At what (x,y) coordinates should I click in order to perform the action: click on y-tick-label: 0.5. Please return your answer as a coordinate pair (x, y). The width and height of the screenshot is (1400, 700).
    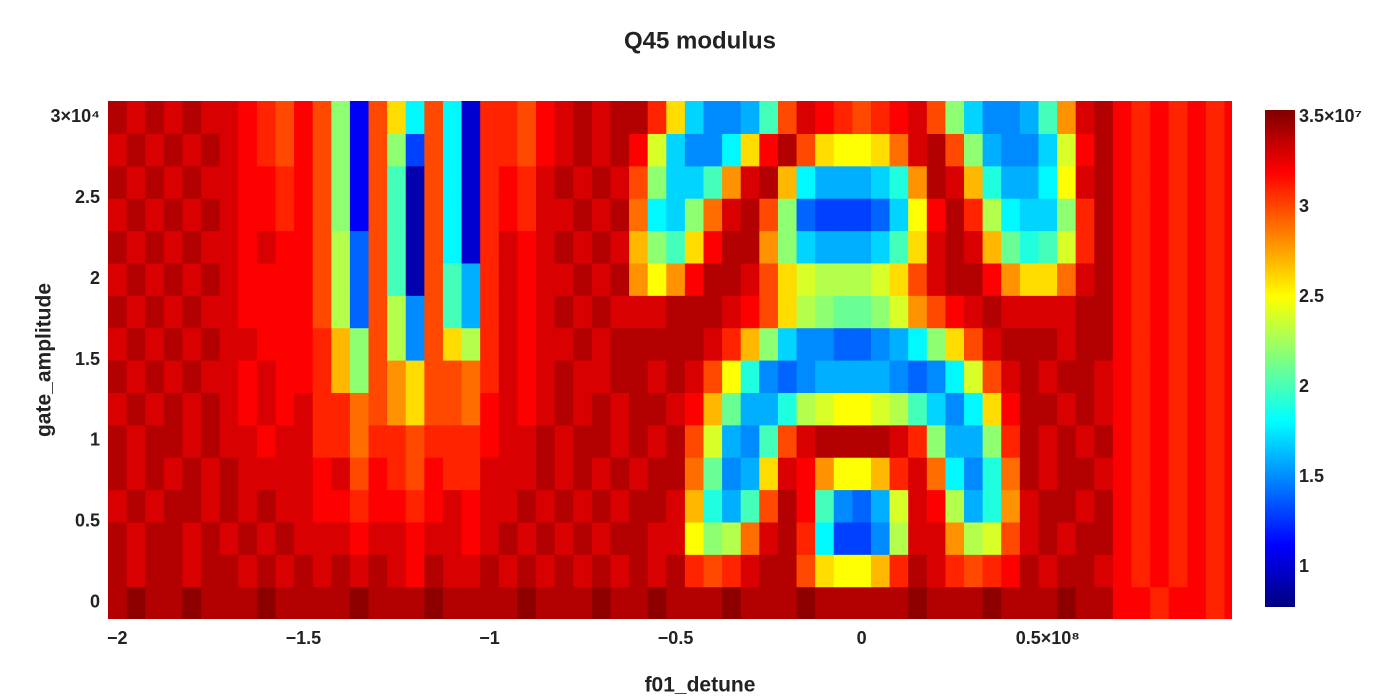
    Looking at the image, I should click on (87, 521).